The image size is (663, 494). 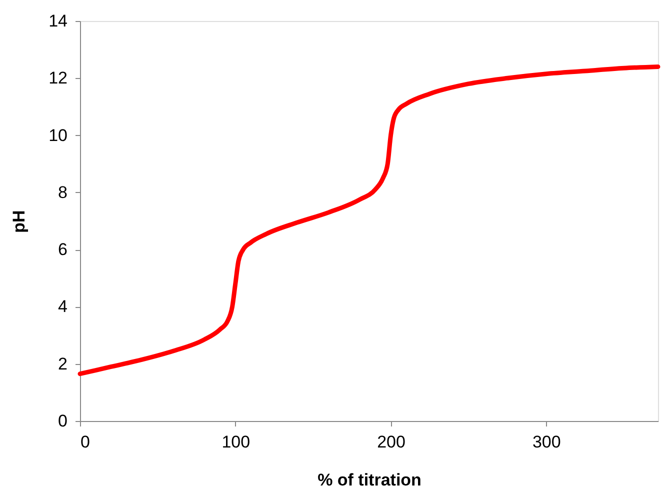 I want to click on y-axis-title: pH, so click(x=19, y=221).